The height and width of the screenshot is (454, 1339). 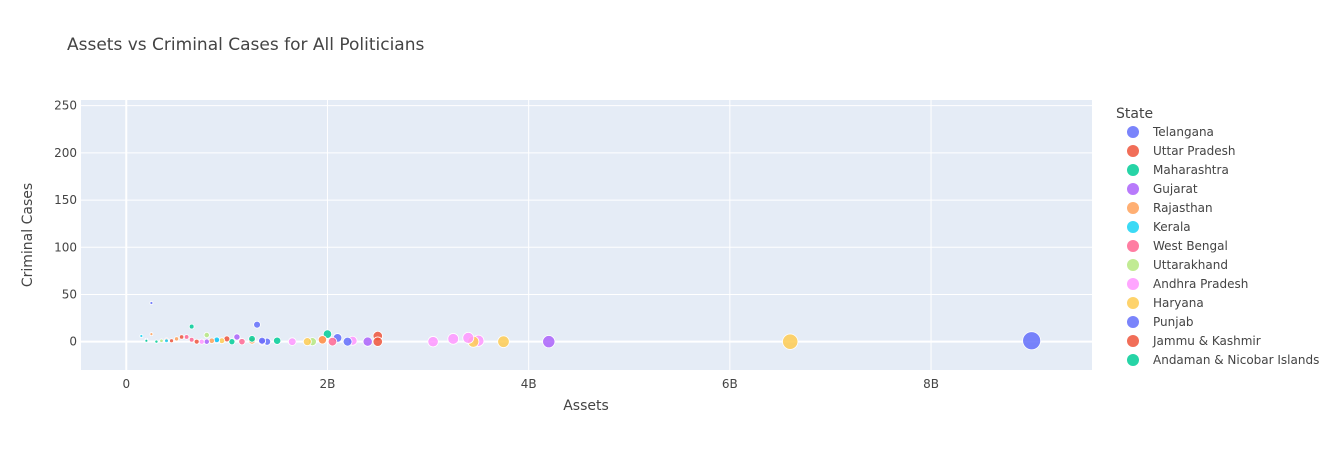 I want to click on legend-item: Telangana, so click(x=1170, y=132).